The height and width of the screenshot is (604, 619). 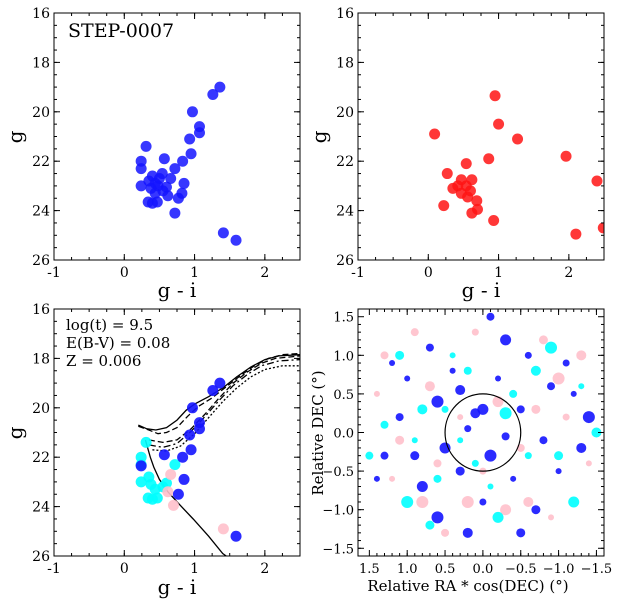 What do you see at coordinates (407, 569) in the screenshot?
I see `x-tick-label: 1.0` at bounding box center [407, 569].